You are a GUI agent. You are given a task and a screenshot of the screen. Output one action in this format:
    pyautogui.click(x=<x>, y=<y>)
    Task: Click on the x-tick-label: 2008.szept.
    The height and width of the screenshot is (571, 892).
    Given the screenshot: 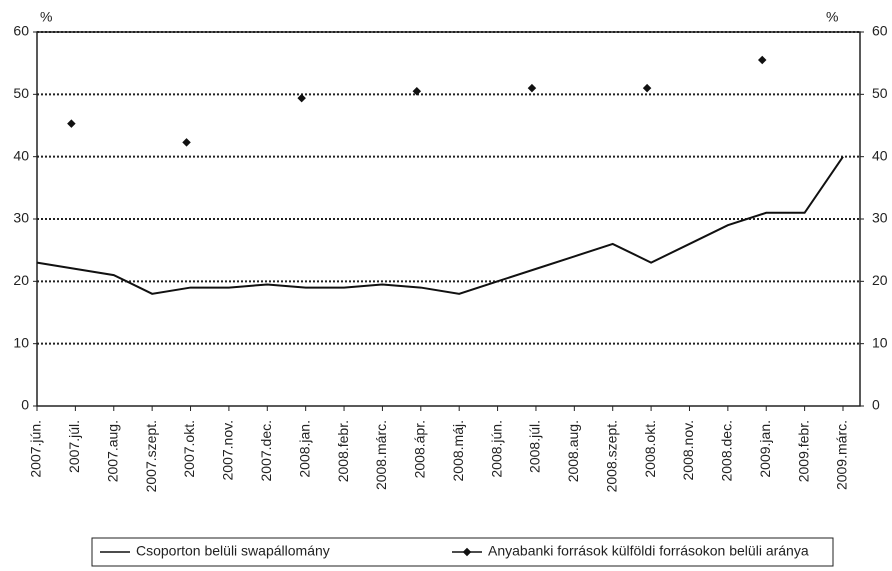 What is the action you would take?
    pyautogui.click(x=611, y=456)
    